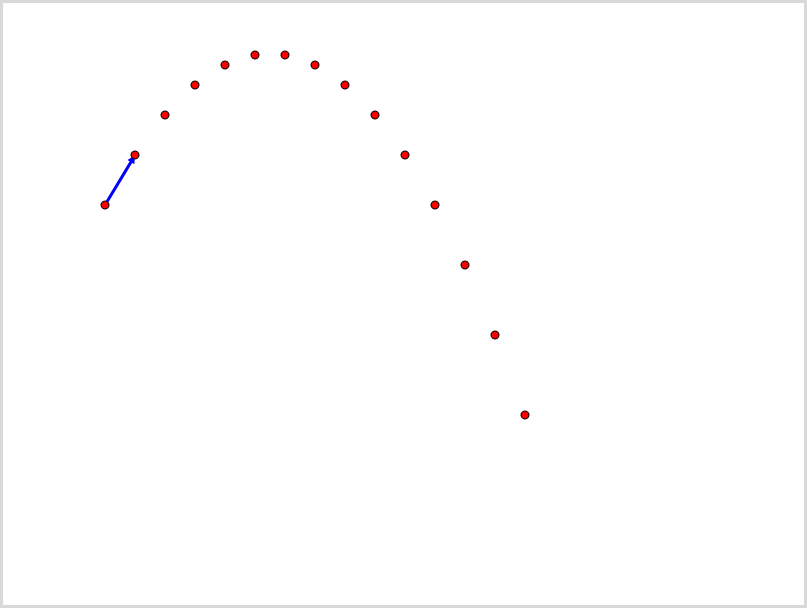 The width and height of the screenshot is (807, 611). What do you see at coordinates (105, 205) in the screenshot?
I see `launch-point` at bounding box center [105, 205].